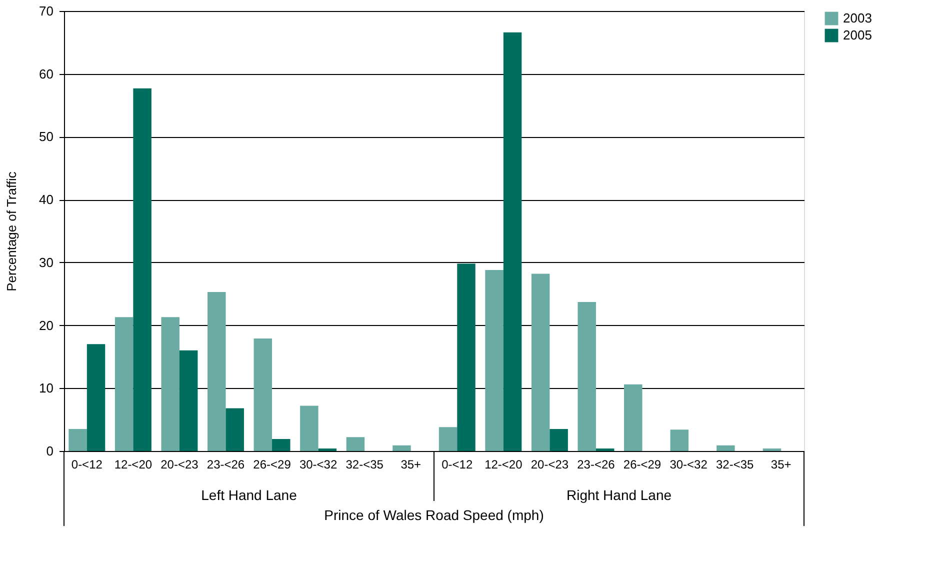 The image size is (929, 561). Describe the element at coordinates (46, 136) in the screenshot. I see `y-tick-label: 50` at that location.